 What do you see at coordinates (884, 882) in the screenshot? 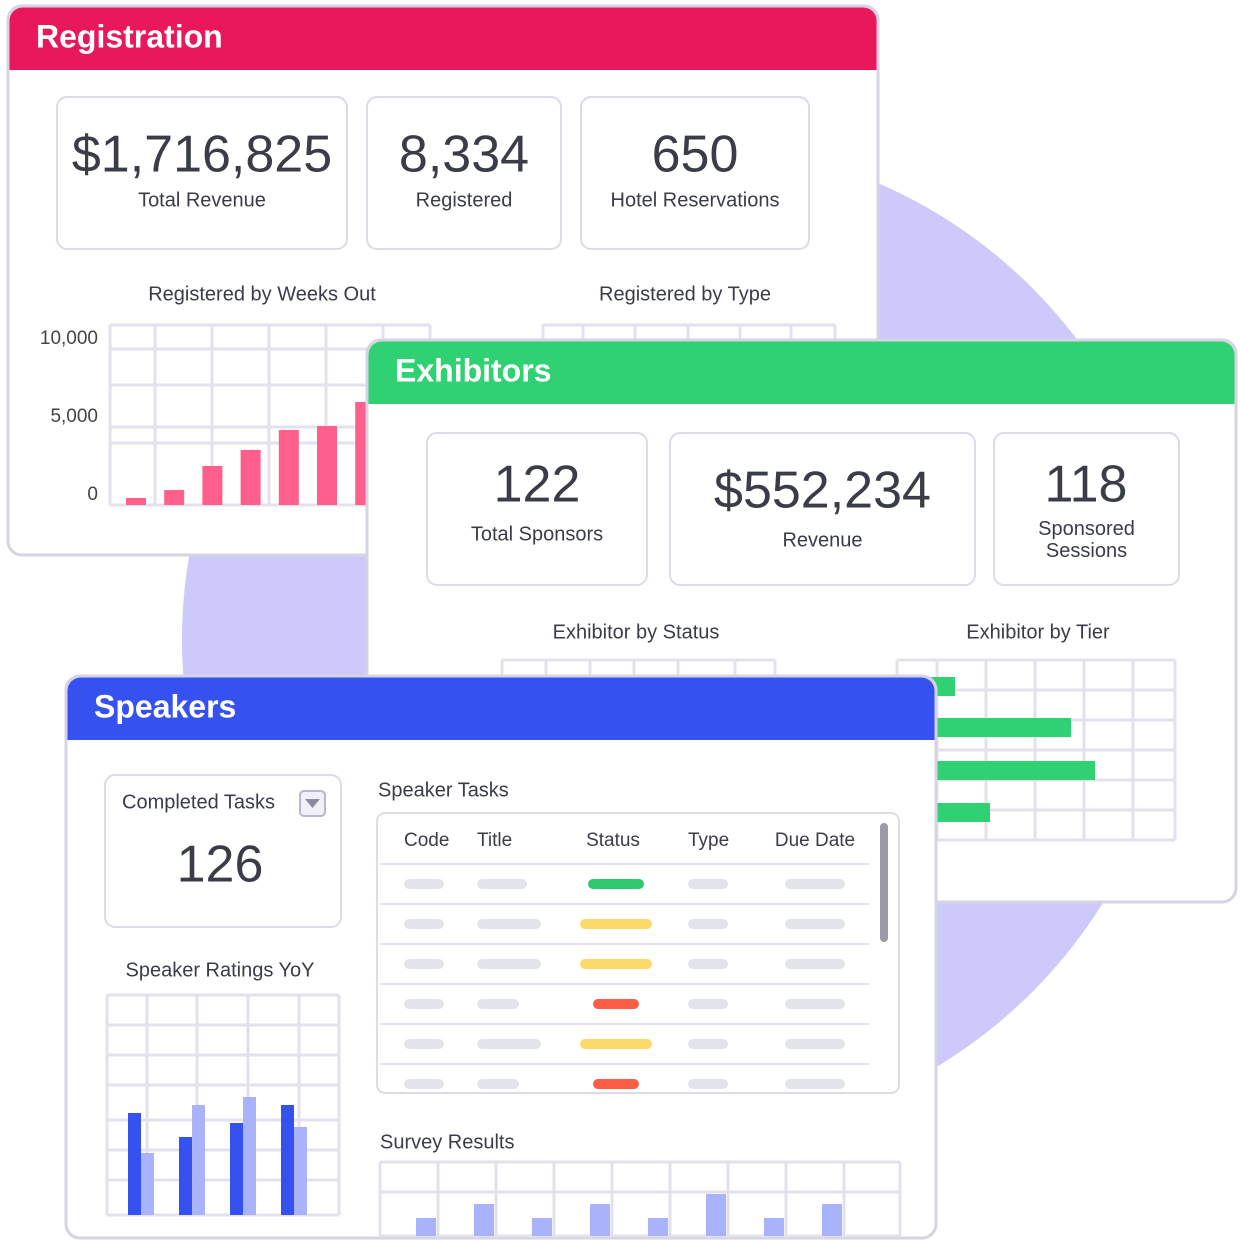
I see `scrollbar` at bounding box center [884, 882].